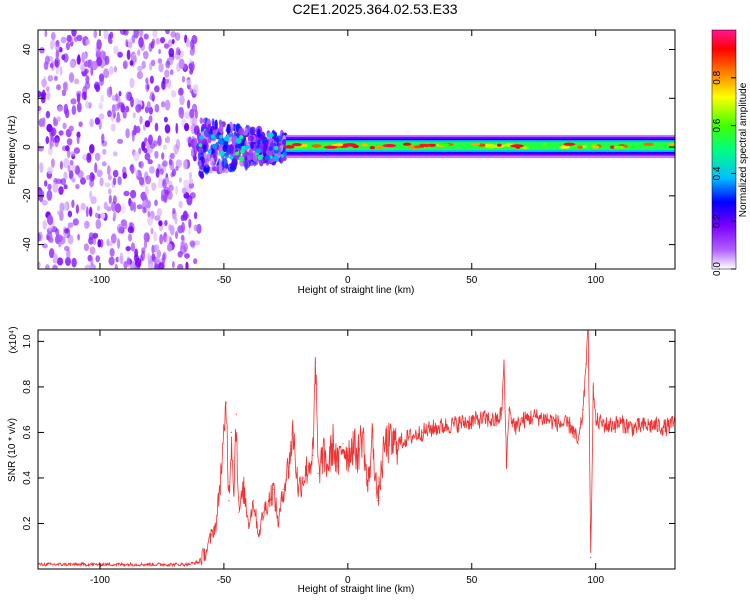  Describe the element at coordinates (717, 125) in the screenshot. I see `colorbar-tick-label: 0.6` at that location.